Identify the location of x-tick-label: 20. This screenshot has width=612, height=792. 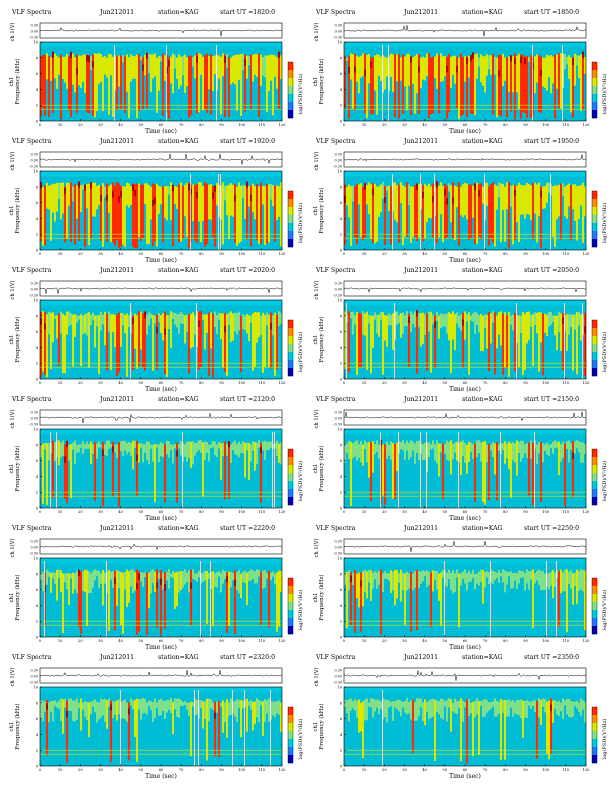
(384, 641).